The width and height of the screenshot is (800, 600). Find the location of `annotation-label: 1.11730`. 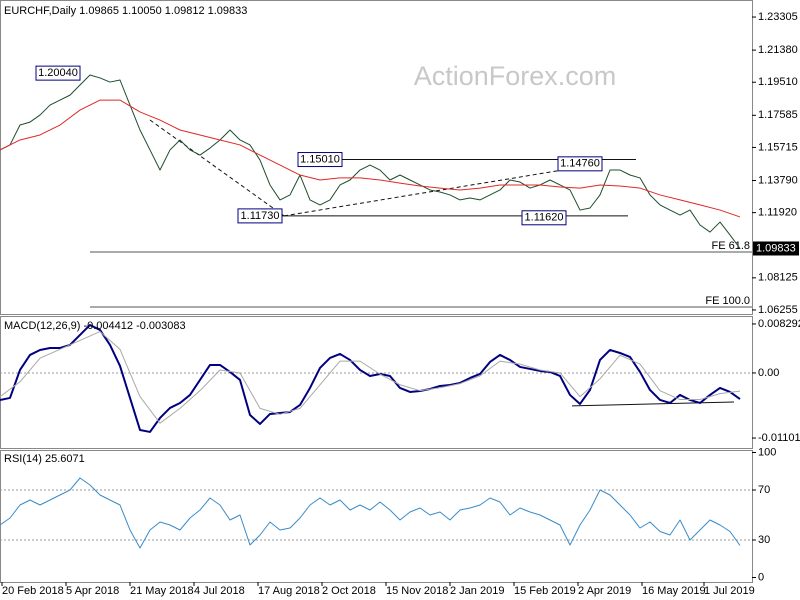

annotation-label: 1.11730 is located at coordinates (260, 216).